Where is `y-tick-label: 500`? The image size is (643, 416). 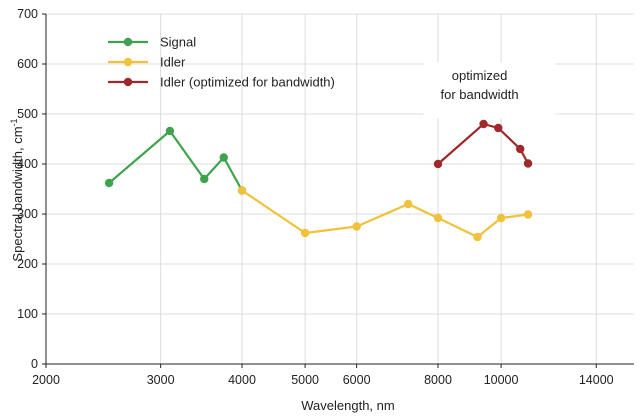 y-tick-label: 500 is located at coordinates (27, 114).